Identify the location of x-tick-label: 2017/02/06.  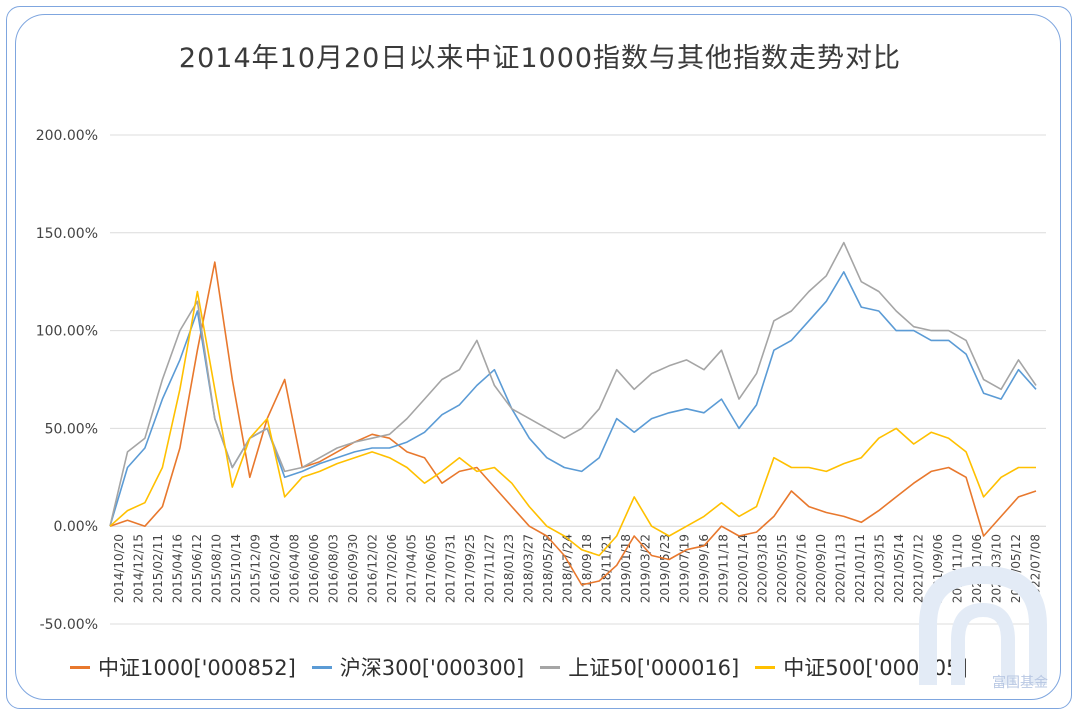
(392, 568).